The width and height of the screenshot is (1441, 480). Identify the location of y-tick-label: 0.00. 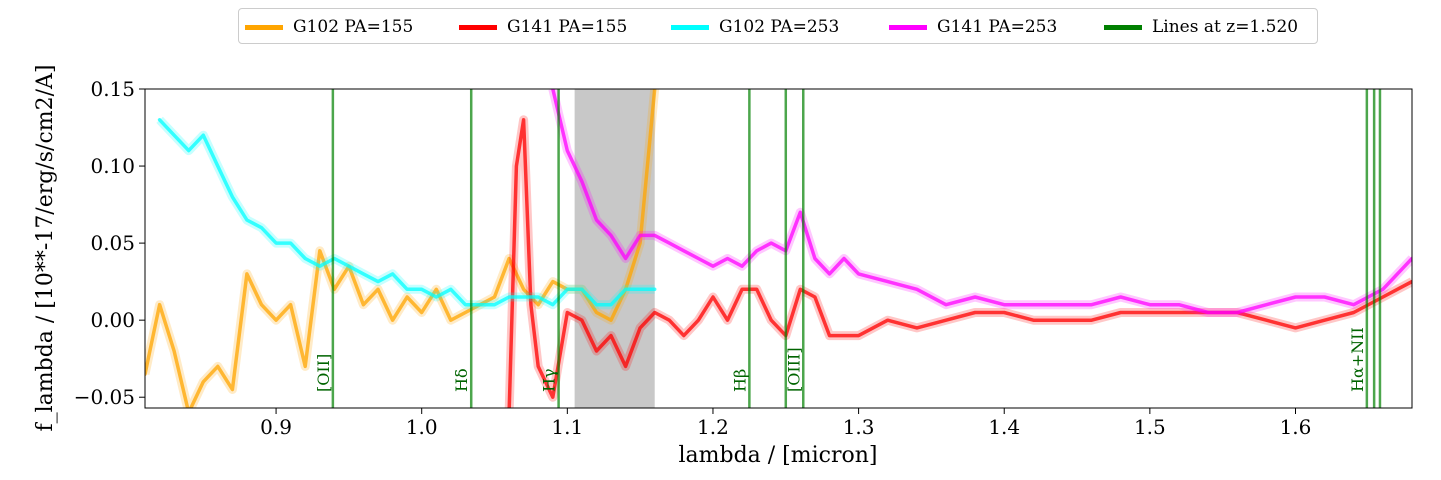
(112, 320).